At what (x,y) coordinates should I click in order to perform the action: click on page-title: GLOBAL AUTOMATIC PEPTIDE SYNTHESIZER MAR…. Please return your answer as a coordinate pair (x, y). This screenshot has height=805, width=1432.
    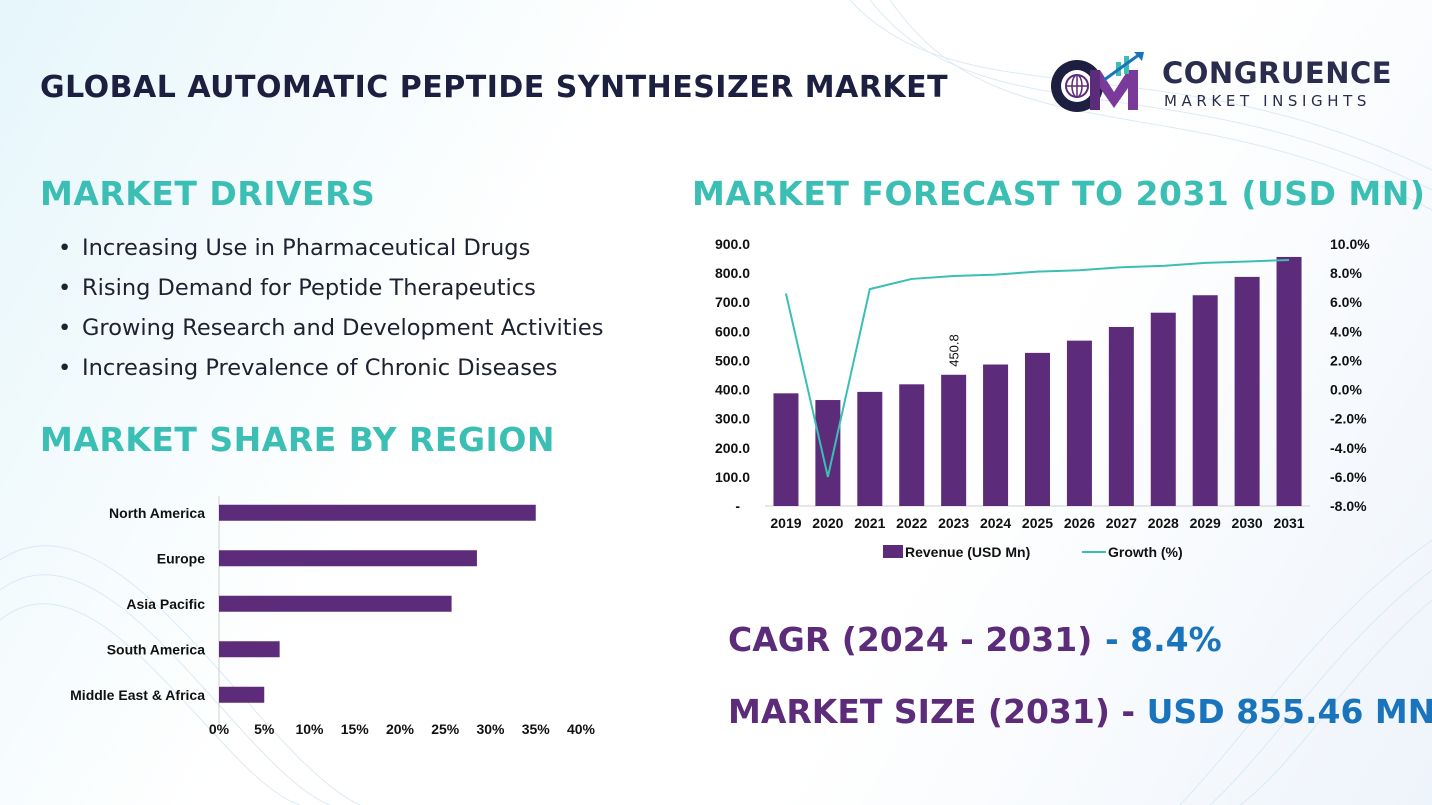
    Looking at the image, I should click on (494, 87).